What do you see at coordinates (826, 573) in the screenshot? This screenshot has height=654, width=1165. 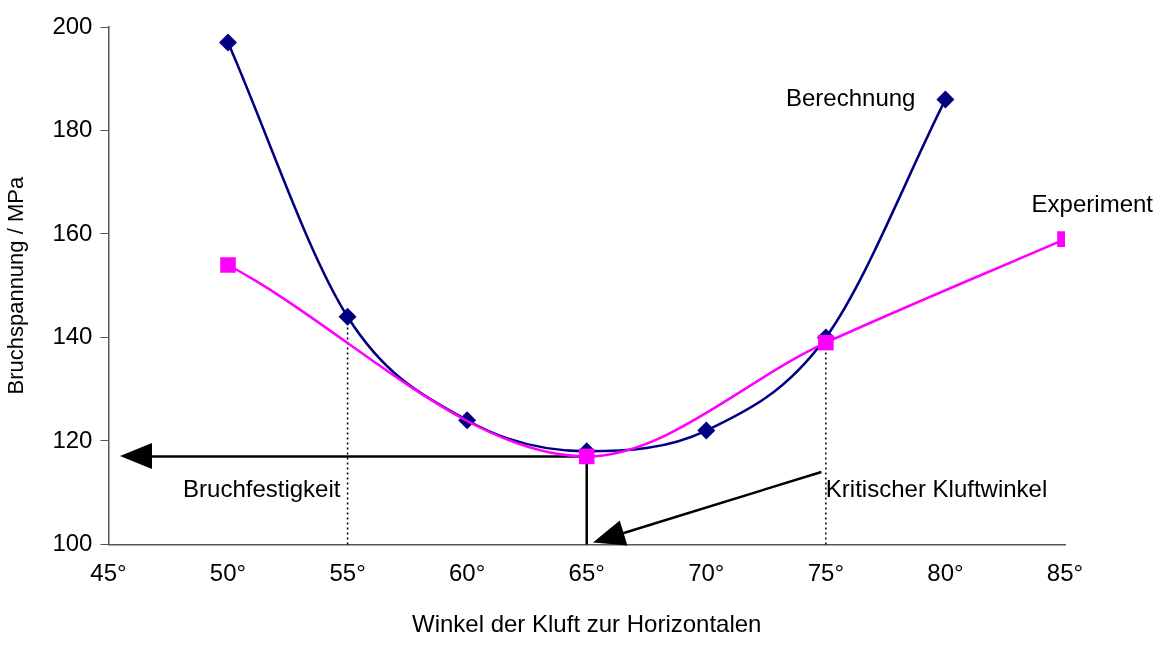 I see `x-tick-label: 75°` at bounding box center [826, 573].